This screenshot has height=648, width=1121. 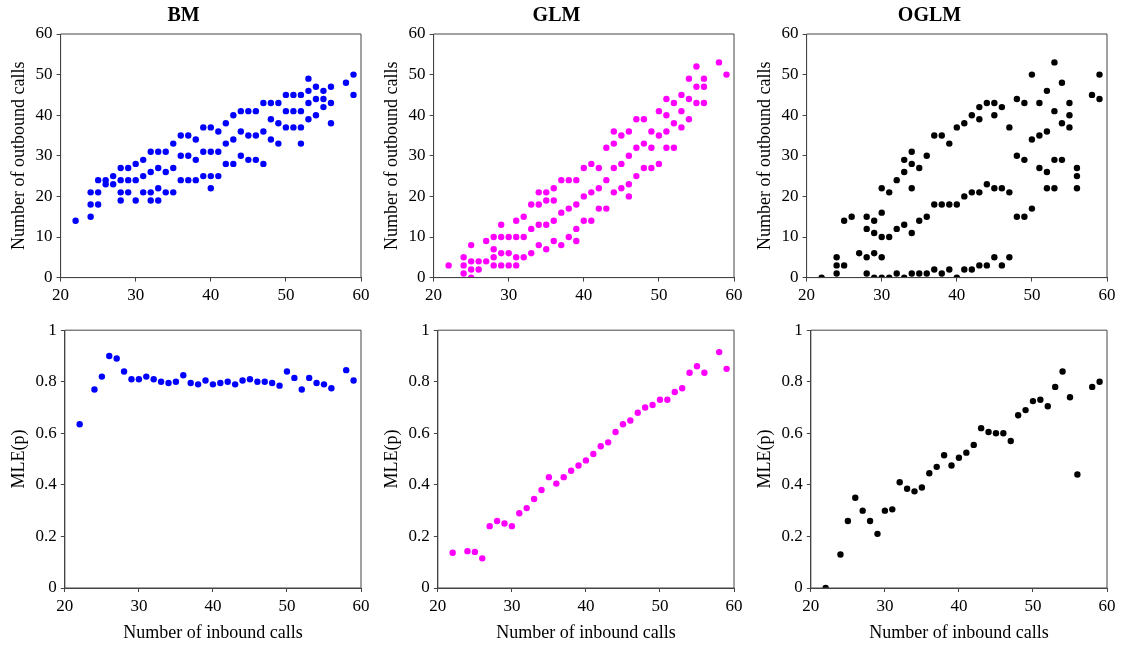 I want to click on y-tick-label: 60, so click(x=44, y=33).